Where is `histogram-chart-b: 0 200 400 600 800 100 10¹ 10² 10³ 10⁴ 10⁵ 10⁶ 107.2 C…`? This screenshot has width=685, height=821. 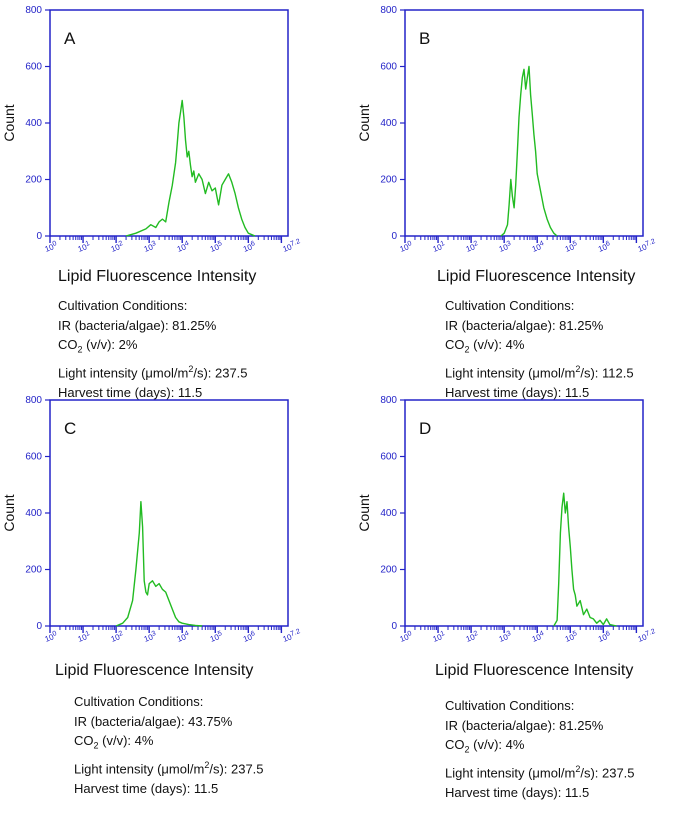
histogram-chart-b: 0 200 400 600 800 100 10¹ 10² 10³ 10⁴ 10⁵ 10⁶ 107.2 C… is located at coordinates (506, 129).